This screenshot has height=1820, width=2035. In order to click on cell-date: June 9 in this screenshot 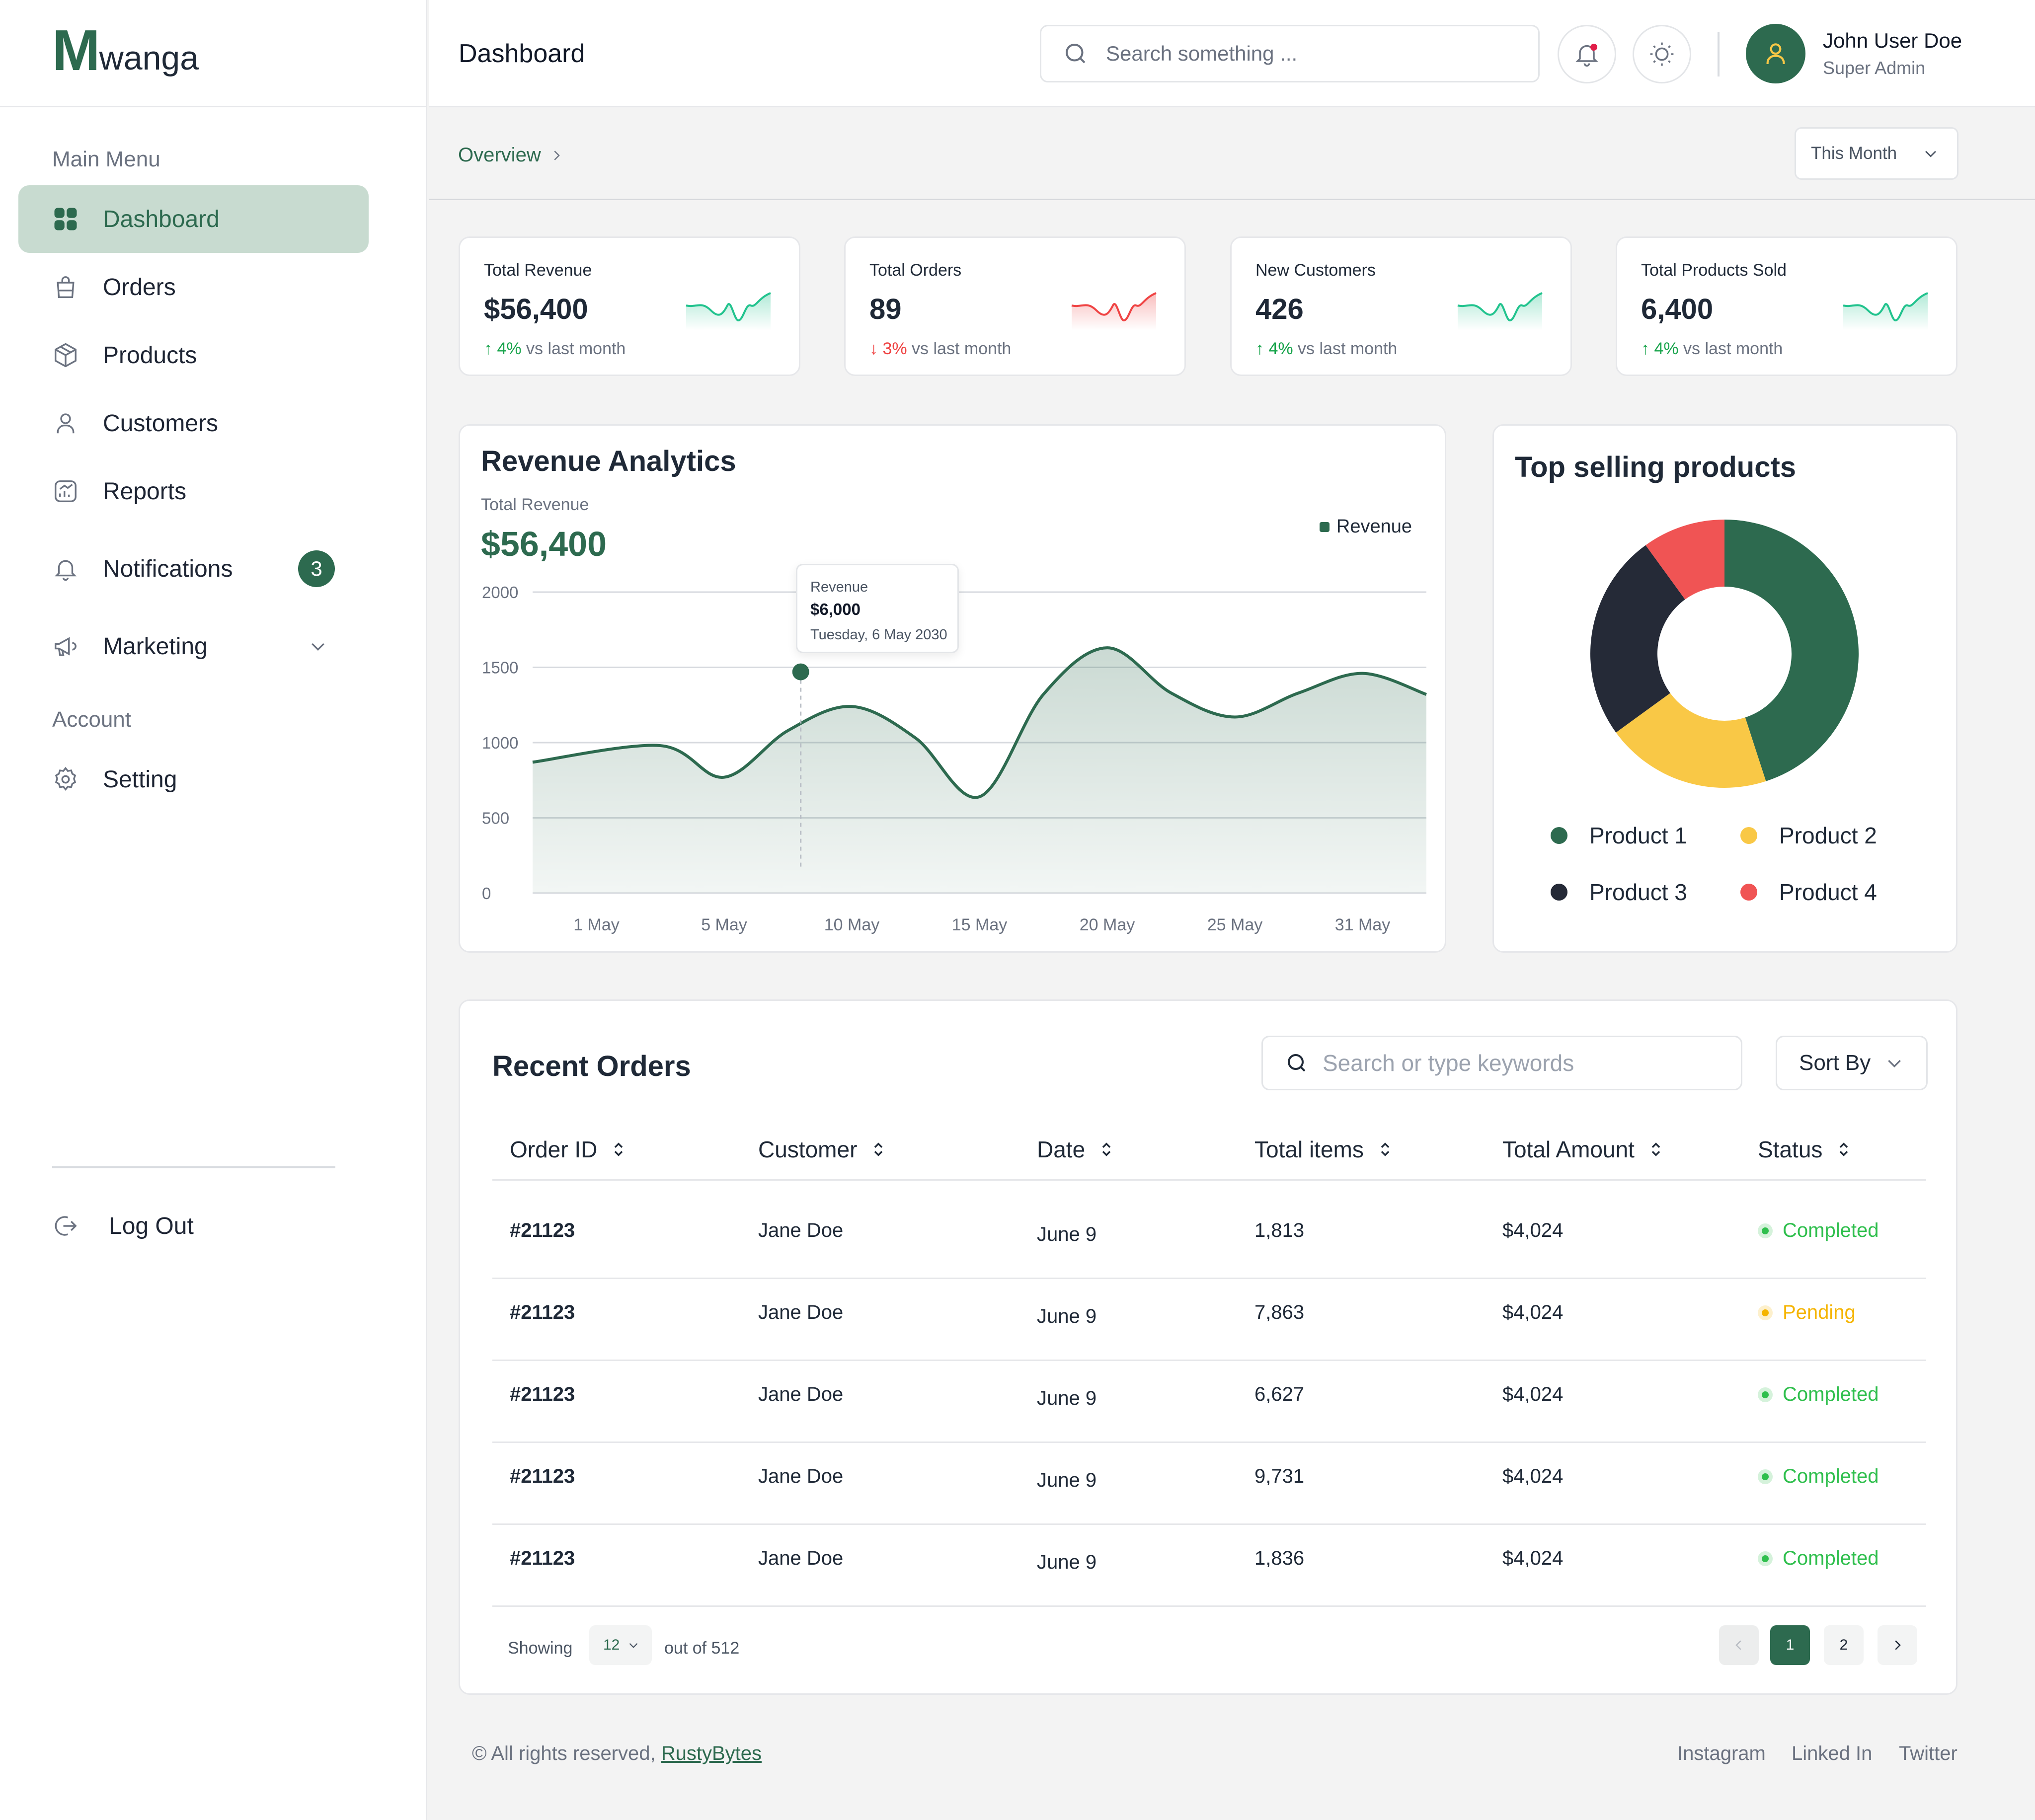, I will do `click(1067, 1562)`.